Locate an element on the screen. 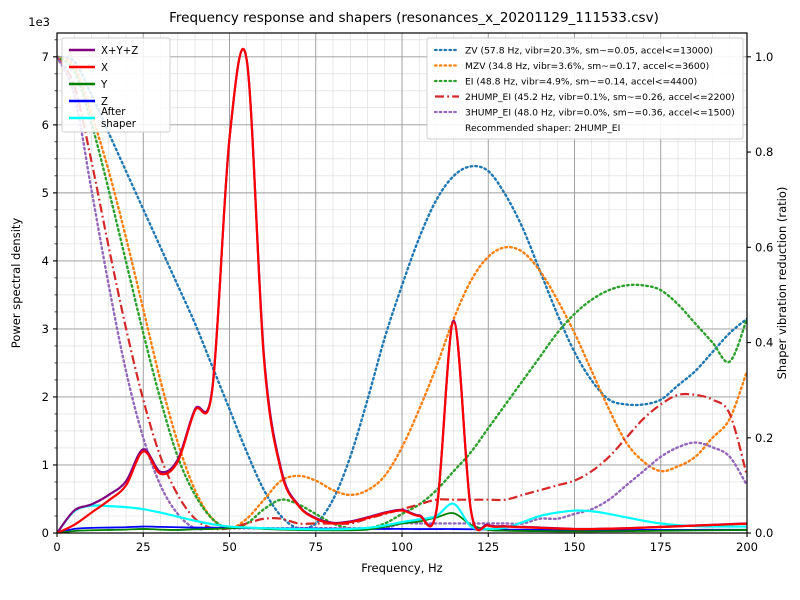  tick-label-y-right: 0.6 is located at coordinates (764, 247).